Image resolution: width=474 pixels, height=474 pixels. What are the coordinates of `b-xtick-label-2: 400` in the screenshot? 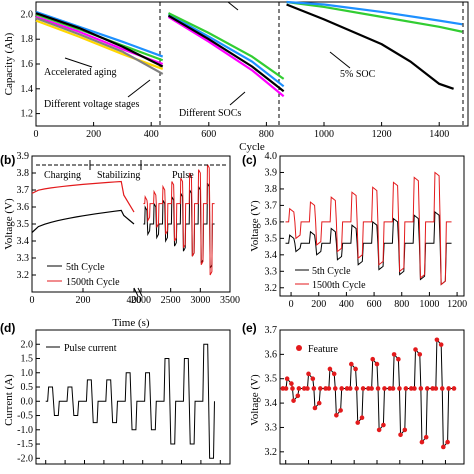 It's located at (134, 300).